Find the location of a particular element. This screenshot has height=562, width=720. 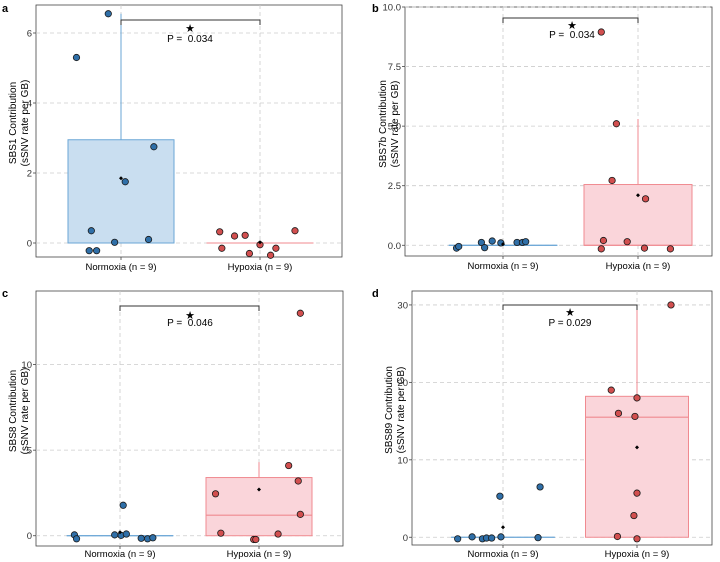

panel-b-xlabel-hypoxia: Hypoxia (n = 9) is located at coordinates (638, 266).